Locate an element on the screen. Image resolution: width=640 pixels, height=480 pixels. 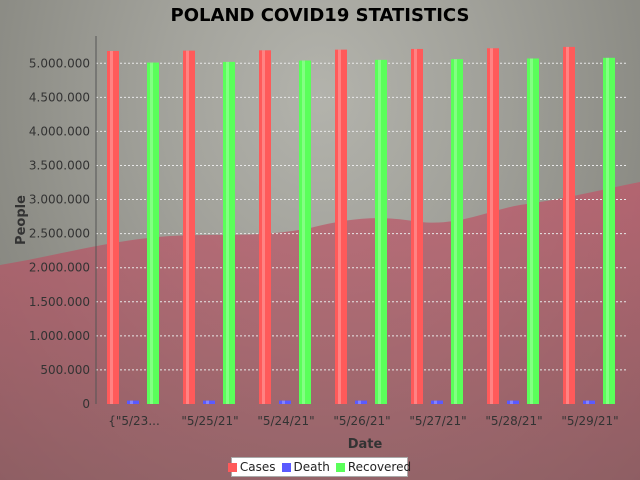
y-tick-label: 0 is located at coordinates (86, 404).